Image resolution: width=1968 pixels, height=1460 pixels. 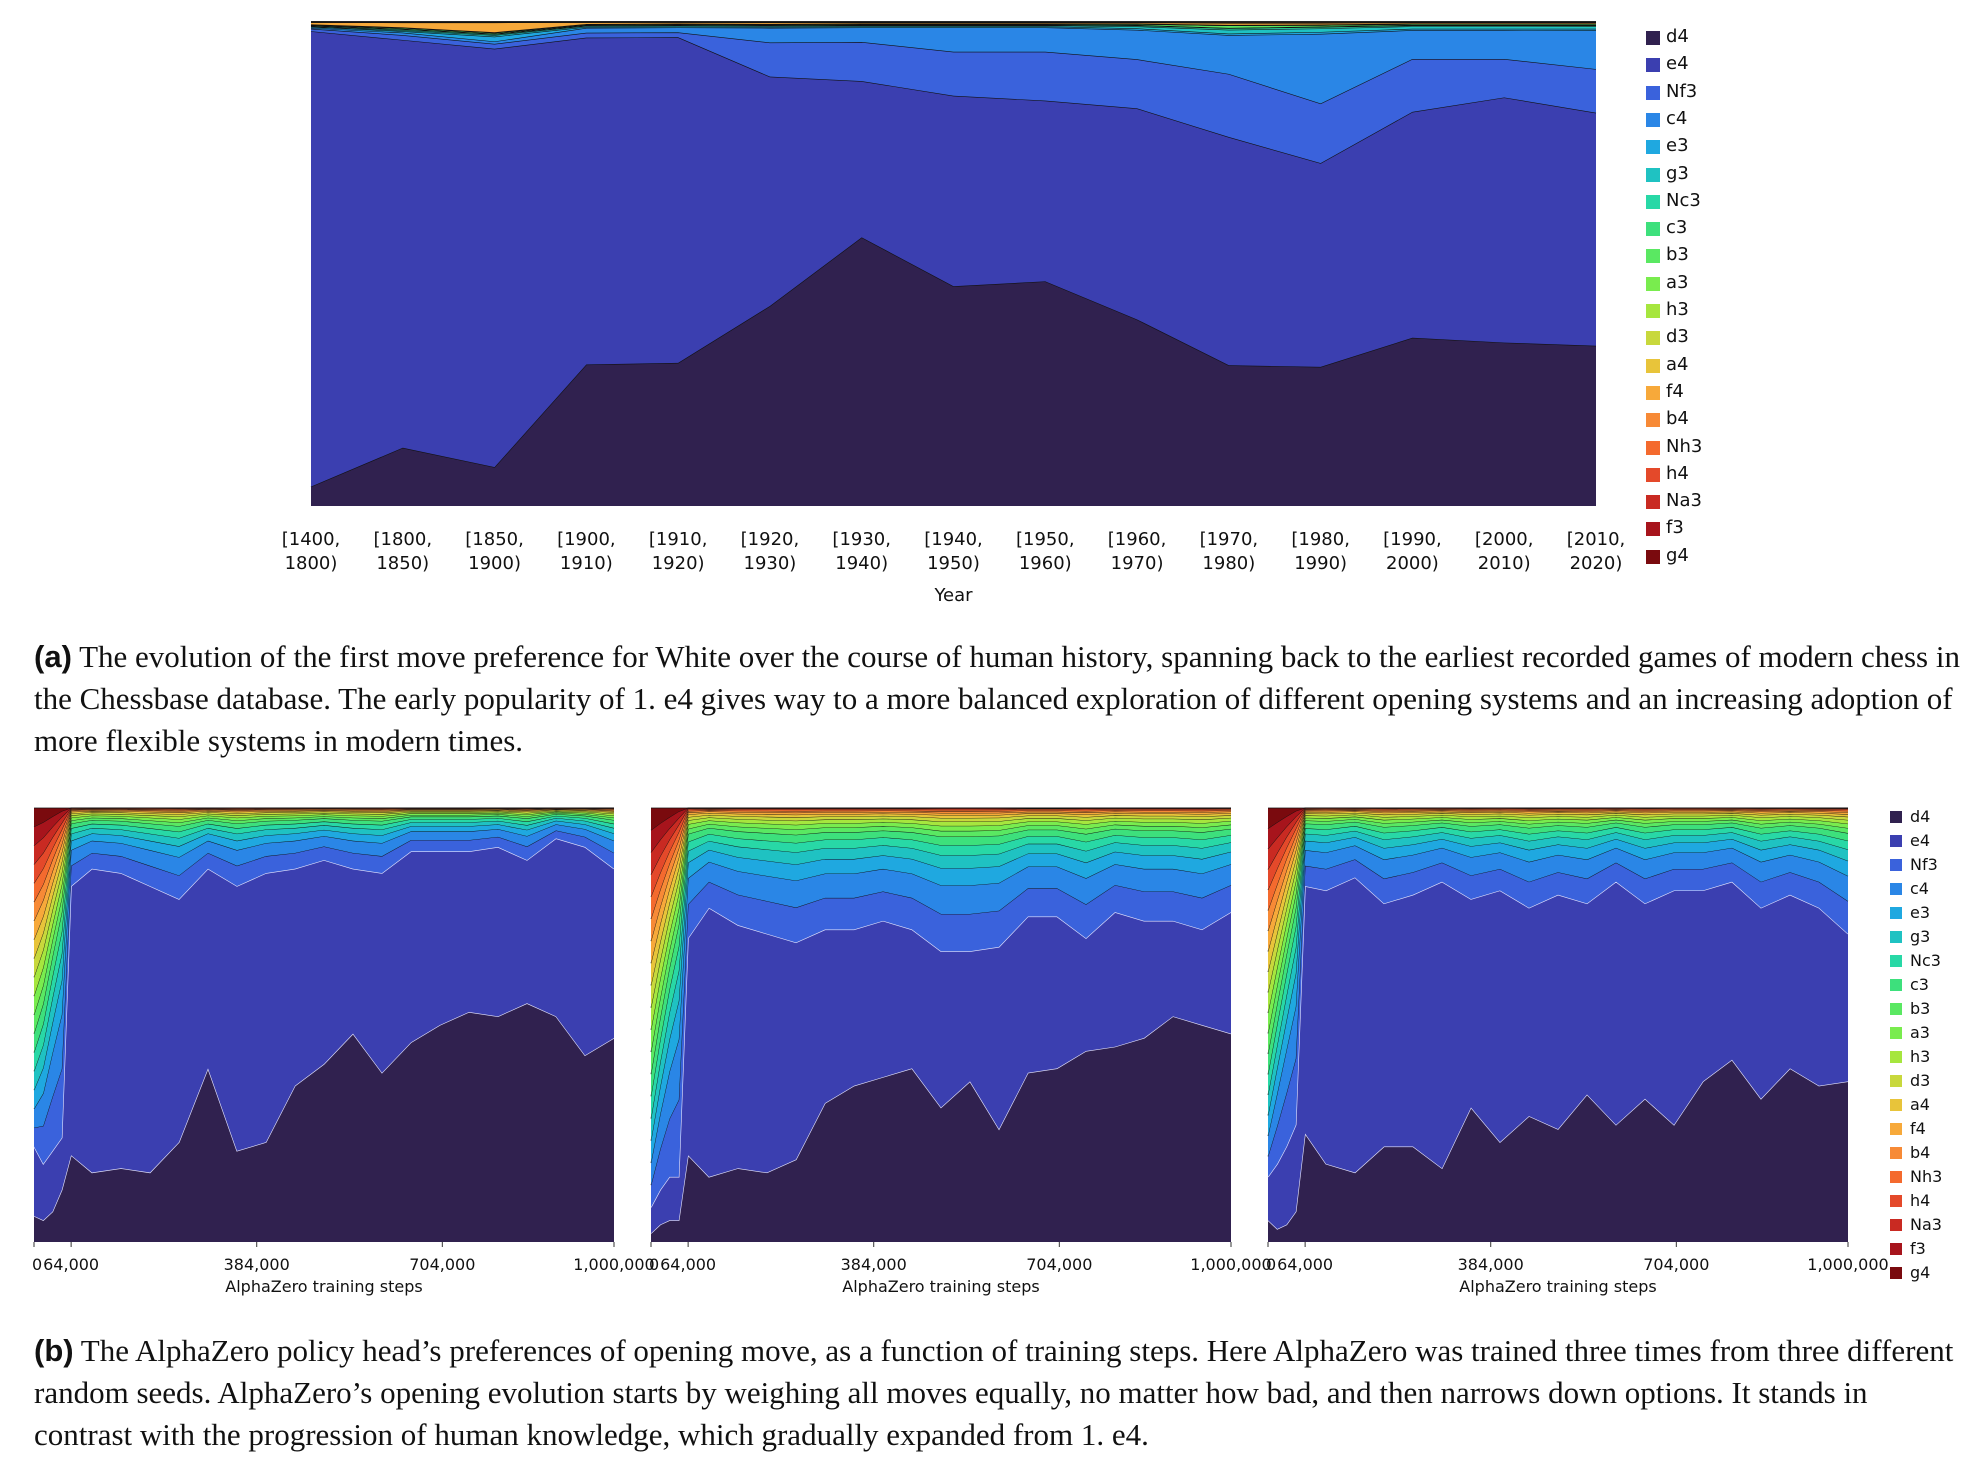 I want to click on x-tick-label: [1900,, so click(x=586, y=539).